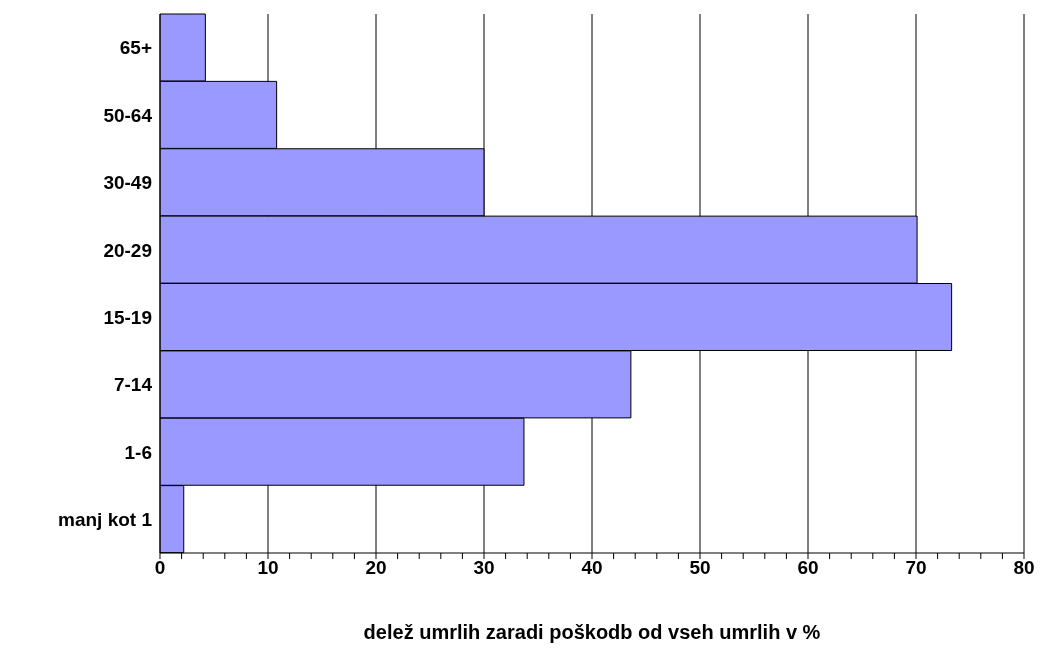 The height and width of the screenshot is (655, 1041). I want to click on x-tick-label: 80, so click(1024, 568).